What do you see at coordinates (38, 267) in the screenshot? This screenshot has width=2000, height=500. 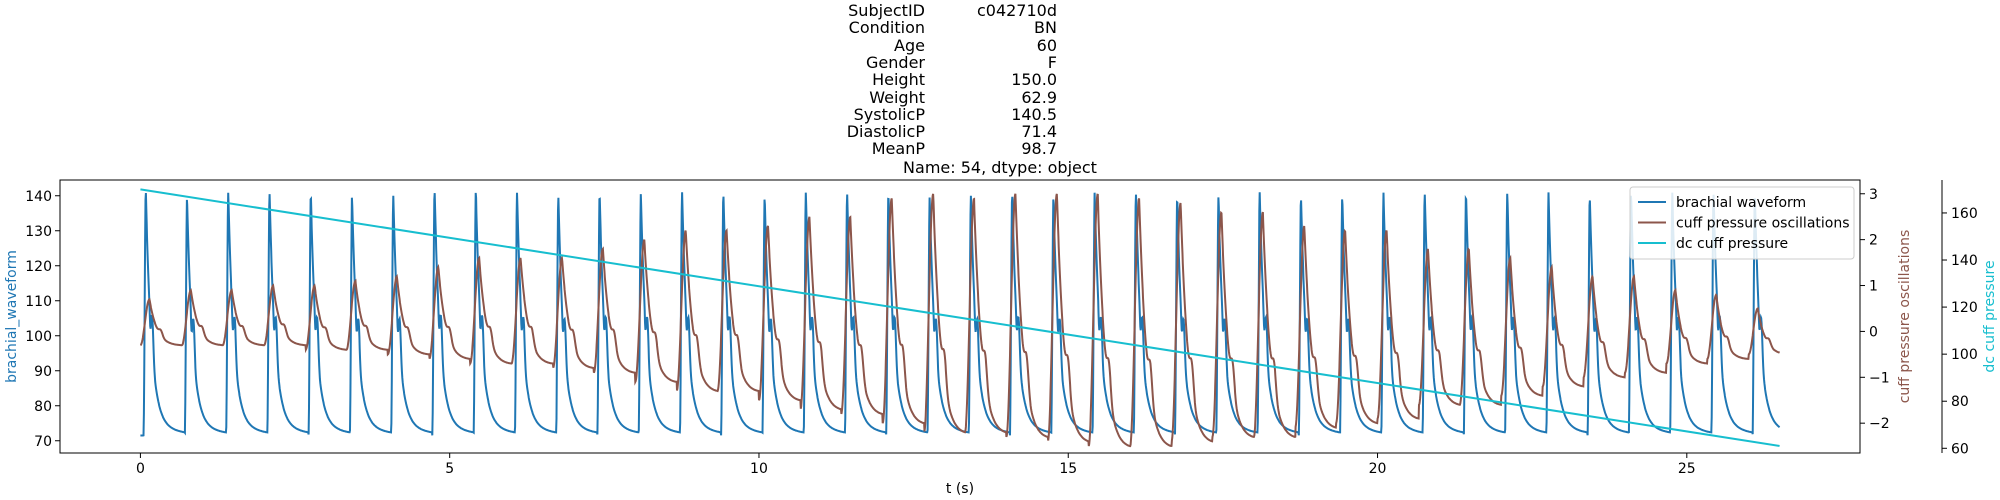 I see `left-y-tick-label: 120` at bounding box center [38, 267].